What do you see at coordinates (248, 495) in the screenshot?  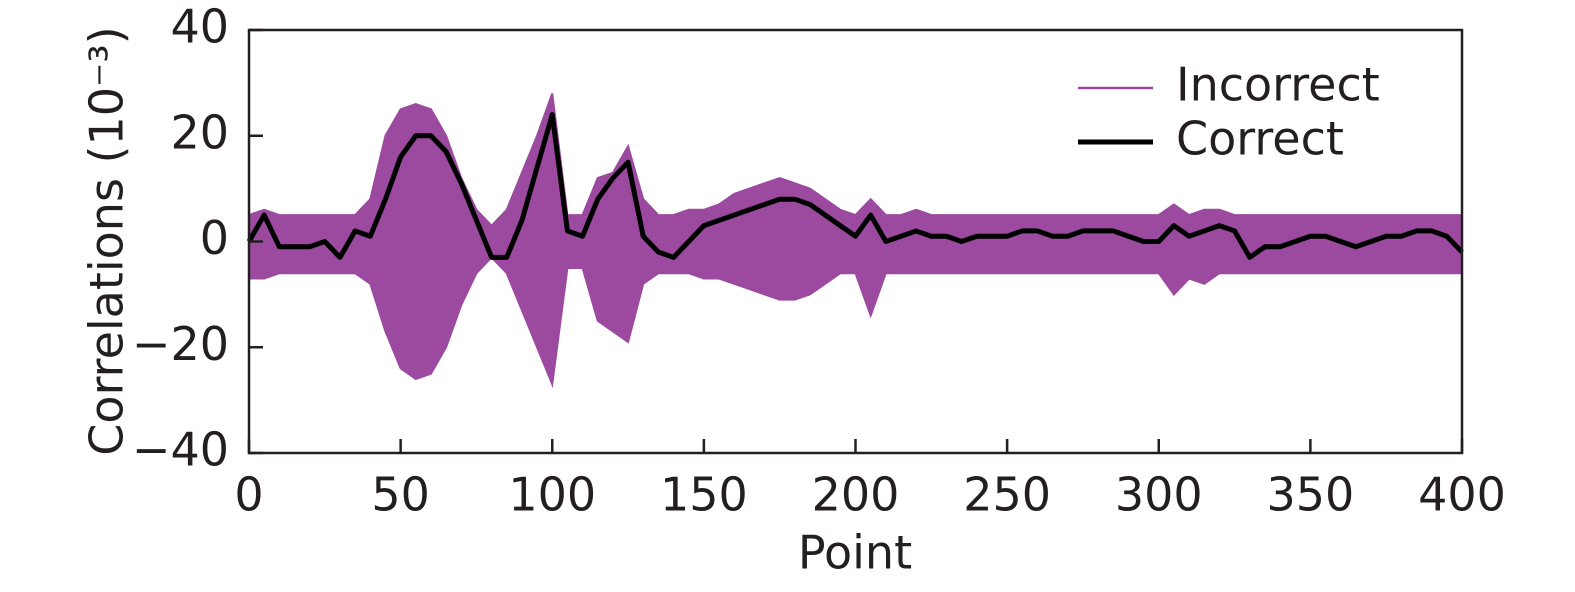 I see `x-tick-label: 0` at bounding box center [248, 495].